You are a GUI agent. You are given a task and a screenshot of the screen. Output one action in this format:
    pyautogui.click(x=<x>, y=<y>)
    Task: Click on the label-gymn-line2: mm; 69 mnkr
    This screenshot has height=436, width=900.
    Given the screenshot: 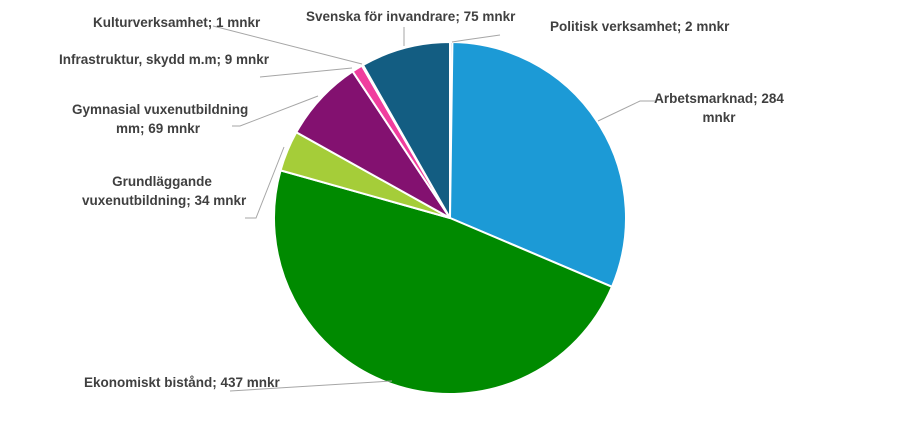 What is the action you would take?
    pyautogui.click(x=158, y=128)
    